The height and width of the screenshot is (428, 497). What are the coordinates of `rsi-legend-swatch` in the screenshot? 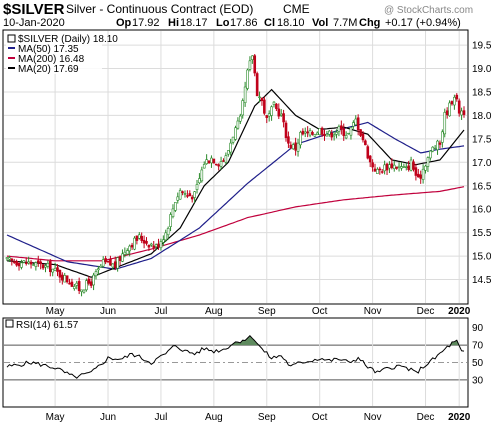 It's located at (9, 323).